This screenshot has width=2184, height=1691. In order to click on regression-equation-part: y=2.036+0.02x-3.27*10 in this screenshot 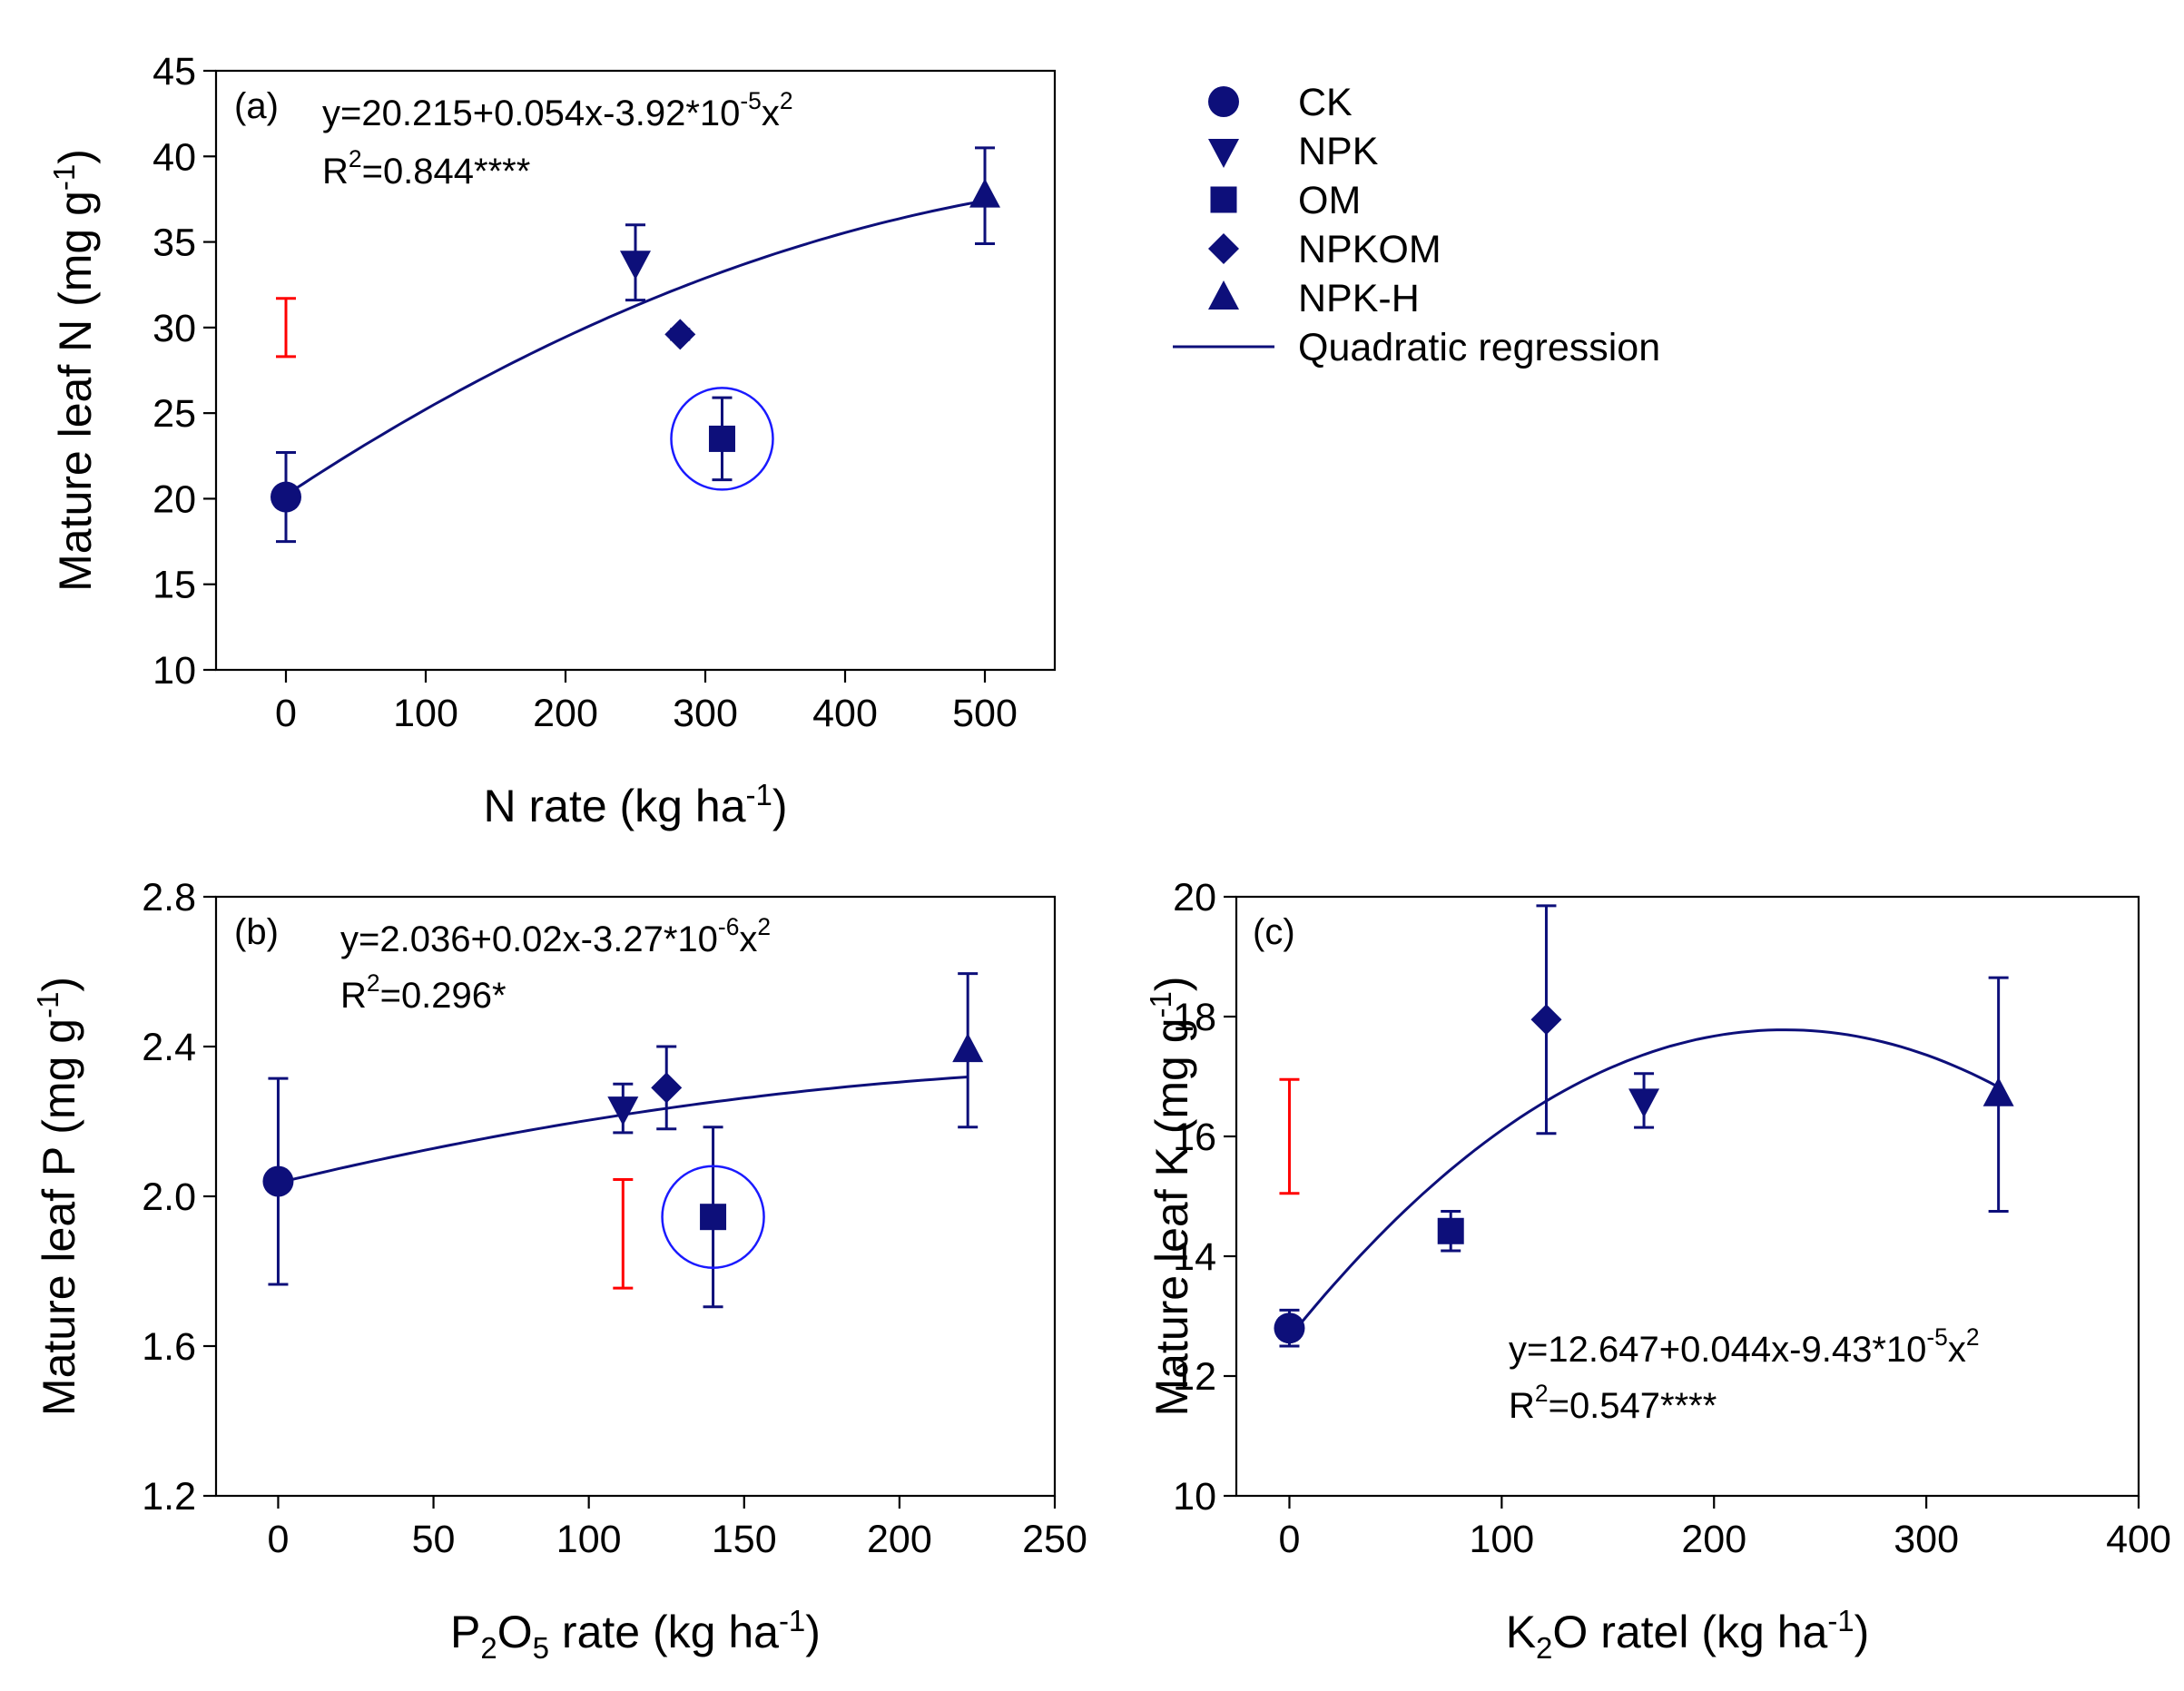, I will do `click(529, 939)`.